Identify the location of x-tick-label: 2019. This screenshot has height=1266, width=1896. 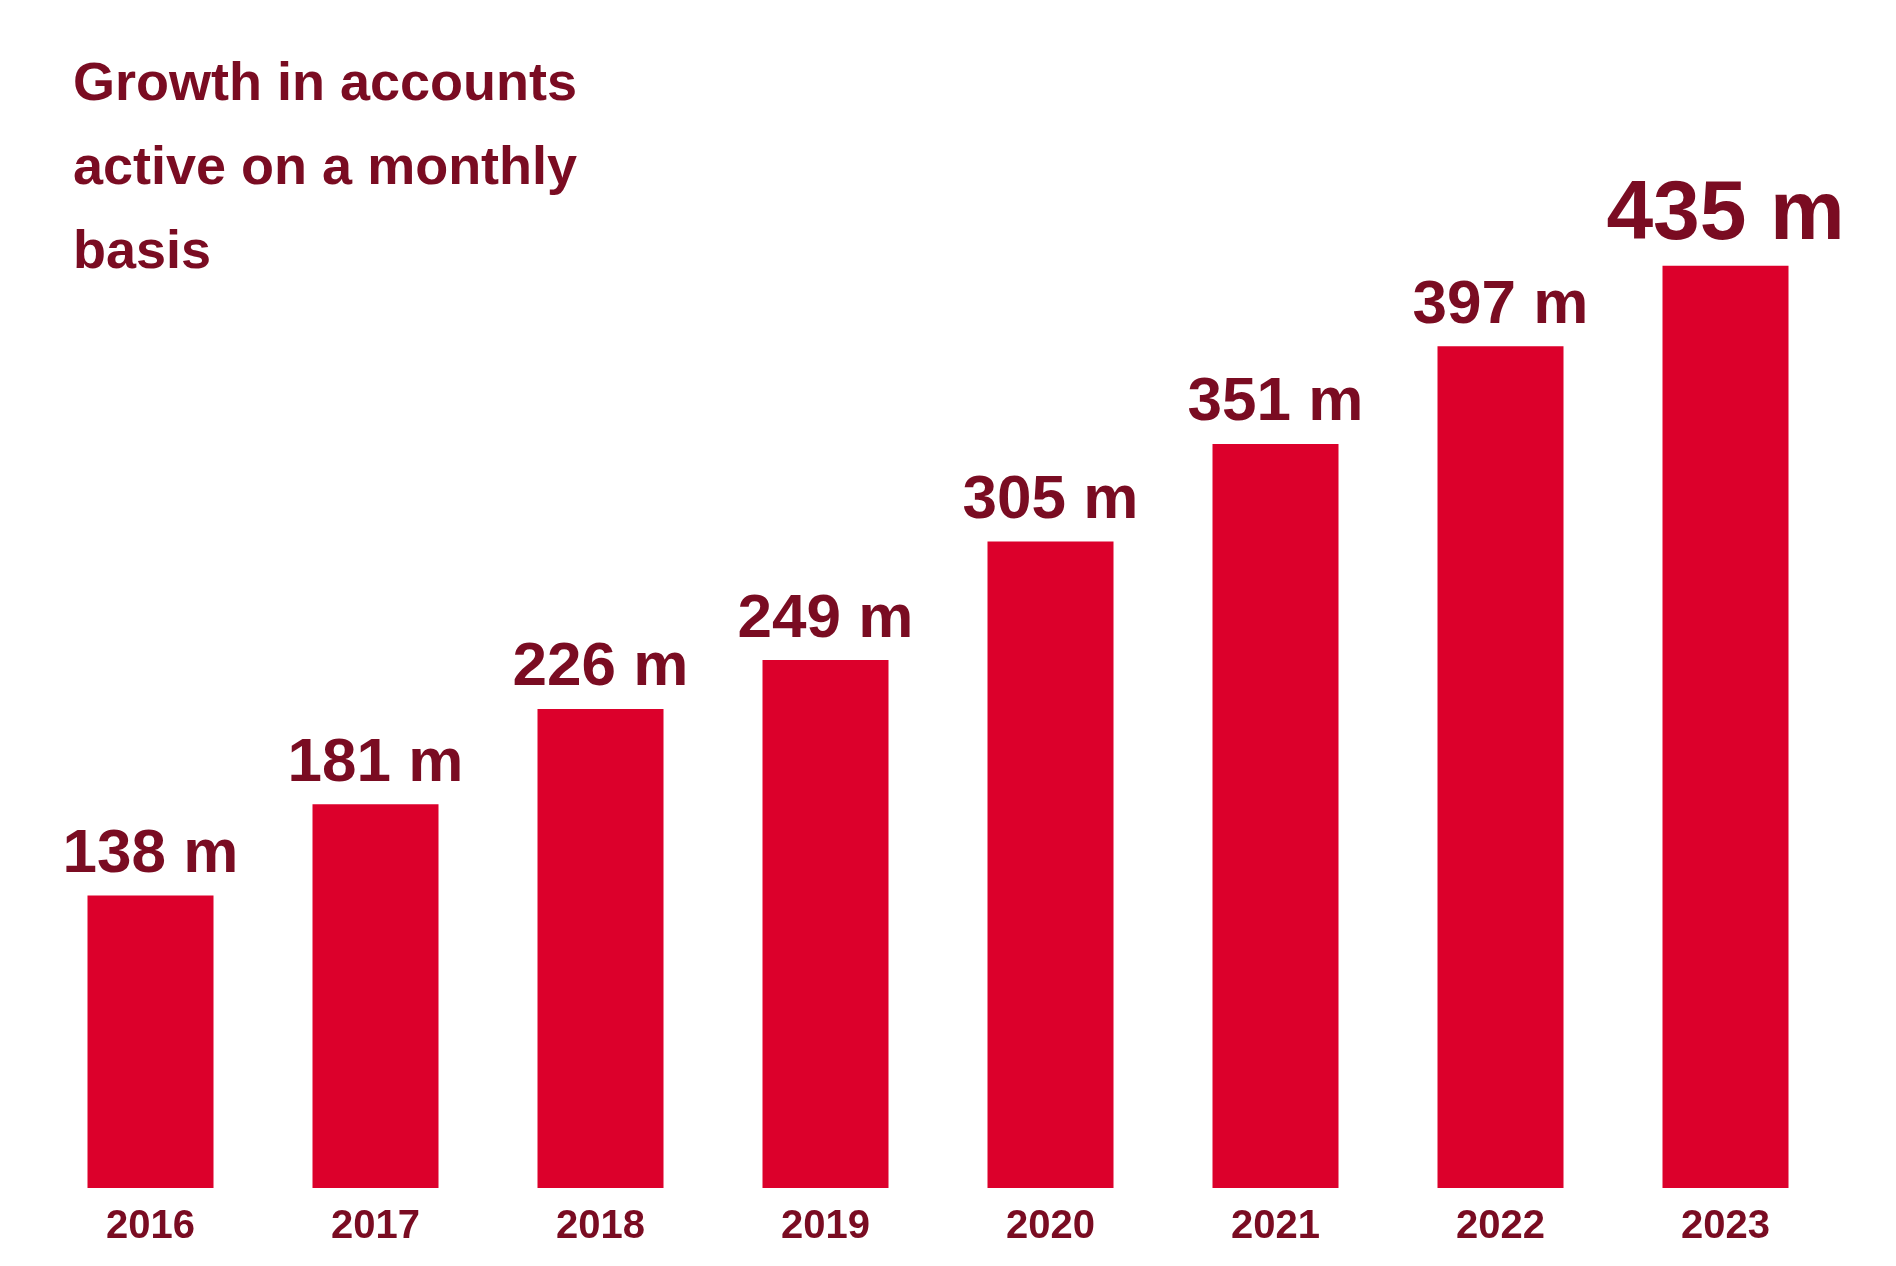
(825, 1224).